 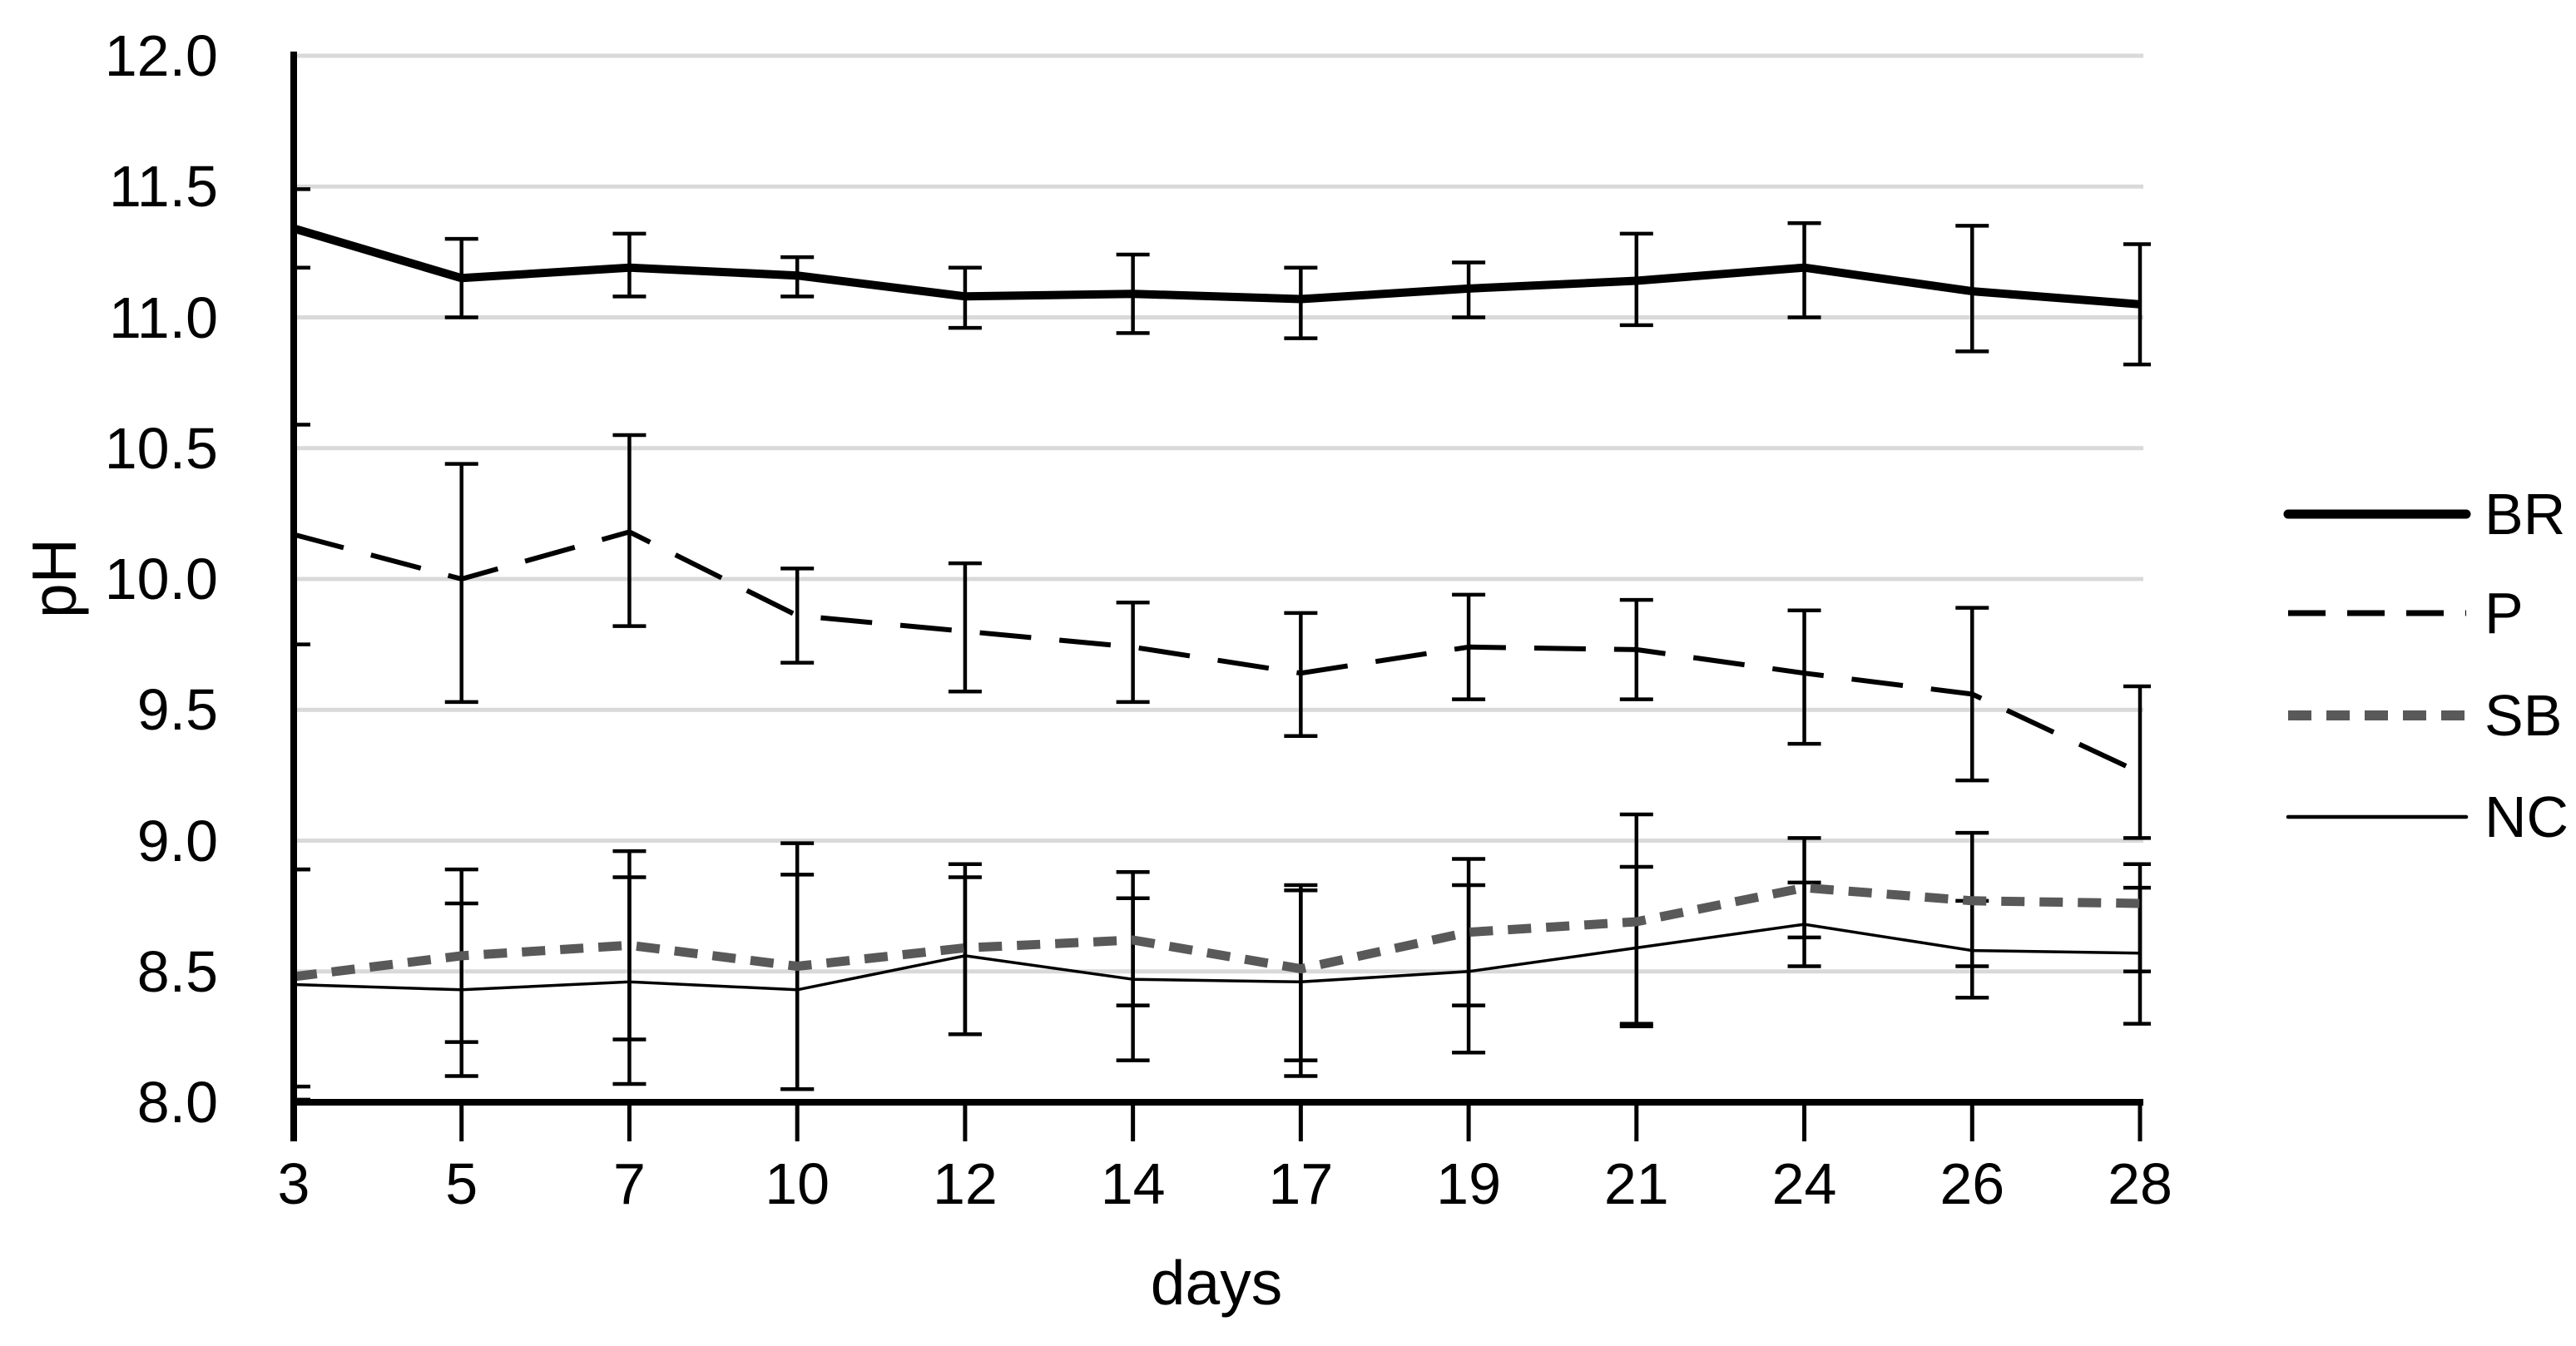 I want to click on series-line-p, so click(x=1218, y=652).